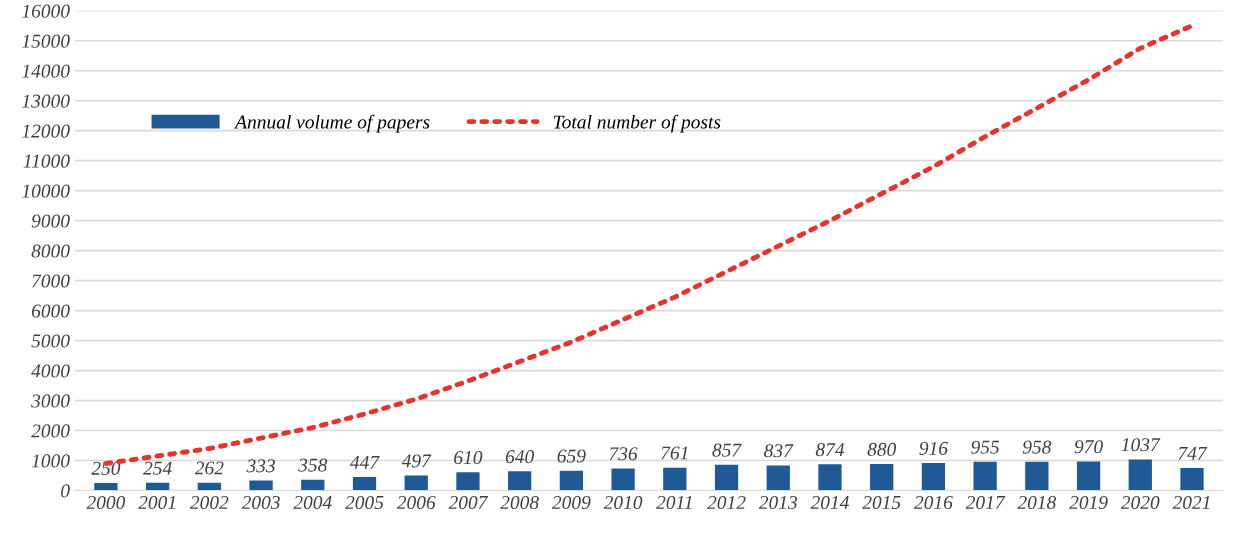 The height and width of the screenshot is (539, 1248). Describe the element at coordinates (1088, 502) in the screenshot. I see `x-tick-label: 2019` at that location.